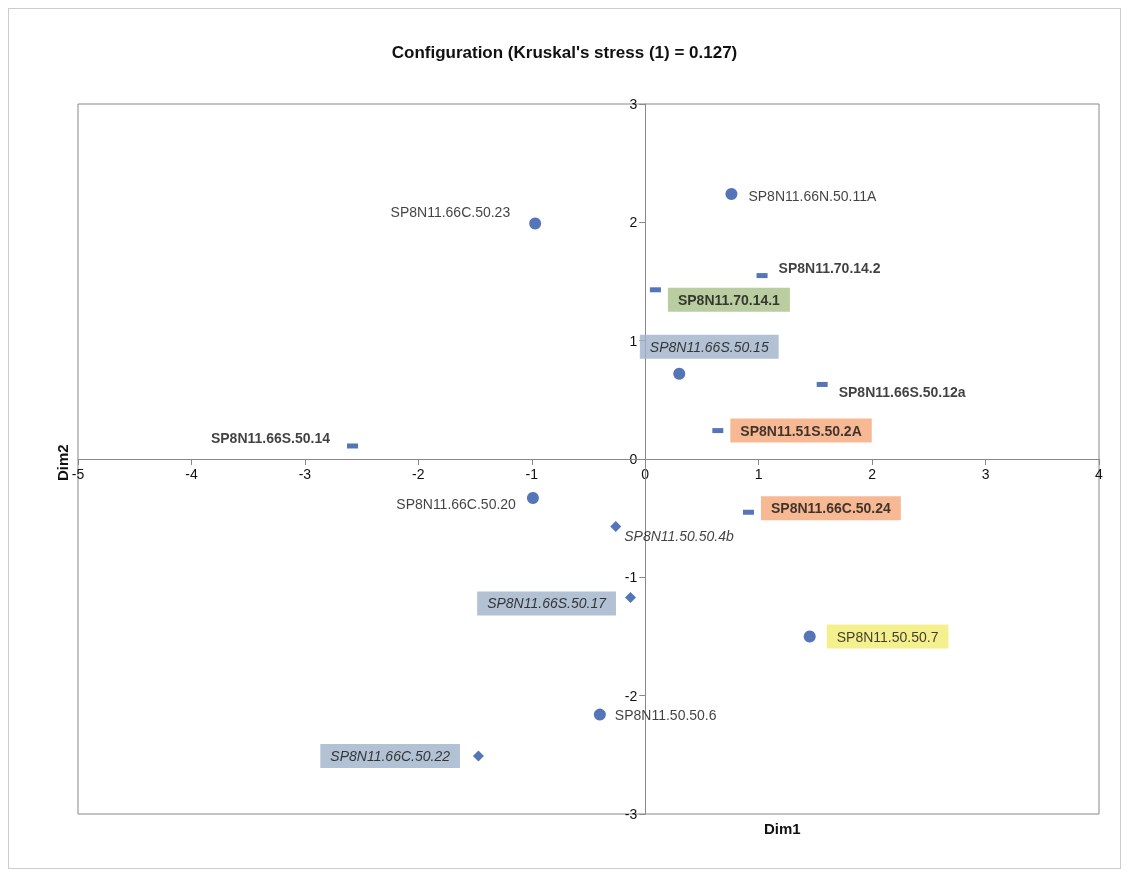 The image size is (1129, 877). I want to click on data-label: SP8N11.66S.50.17, so click(547, 603).